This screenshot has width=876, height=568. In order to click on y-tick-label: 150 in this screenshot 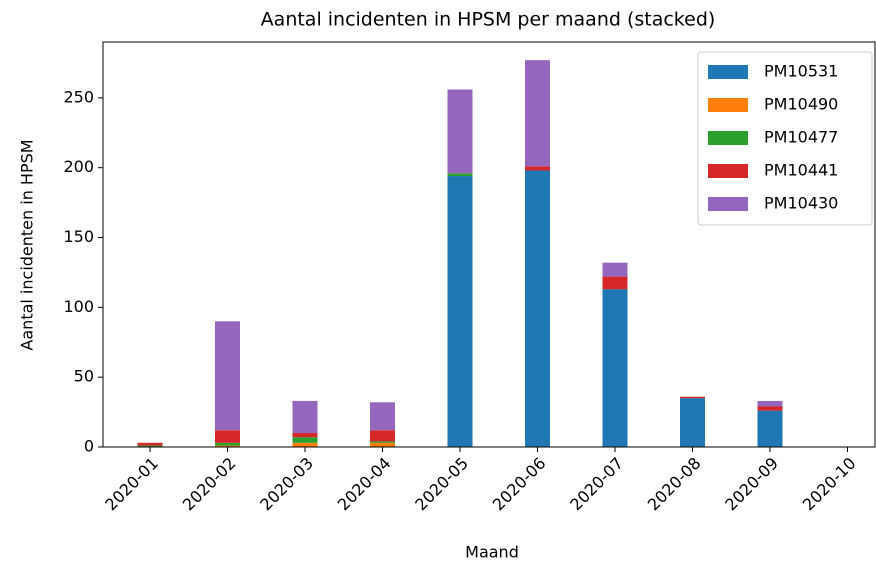, I will do `click(78, 236)`.